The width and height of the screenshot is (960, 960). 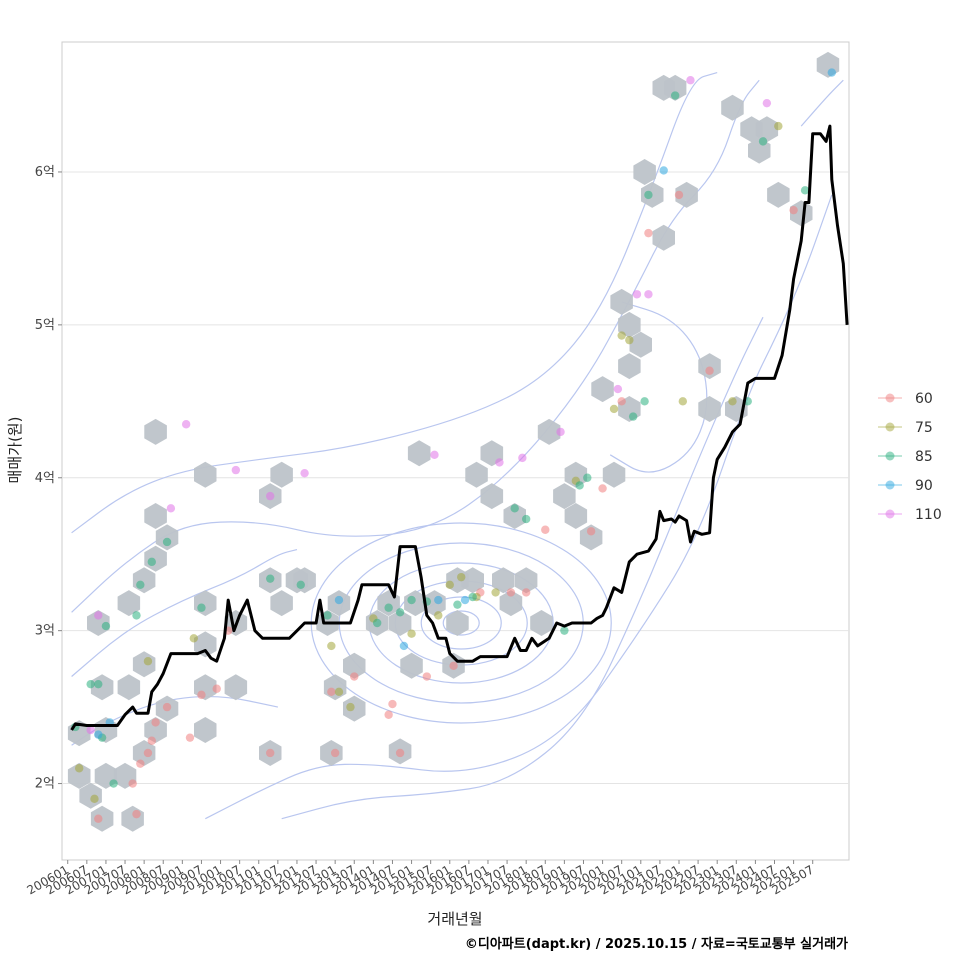 What do you see at coordinates (45, 325) in the screenshot?
I see `y-tick-label: 5억` at bounding box center [45, 325].